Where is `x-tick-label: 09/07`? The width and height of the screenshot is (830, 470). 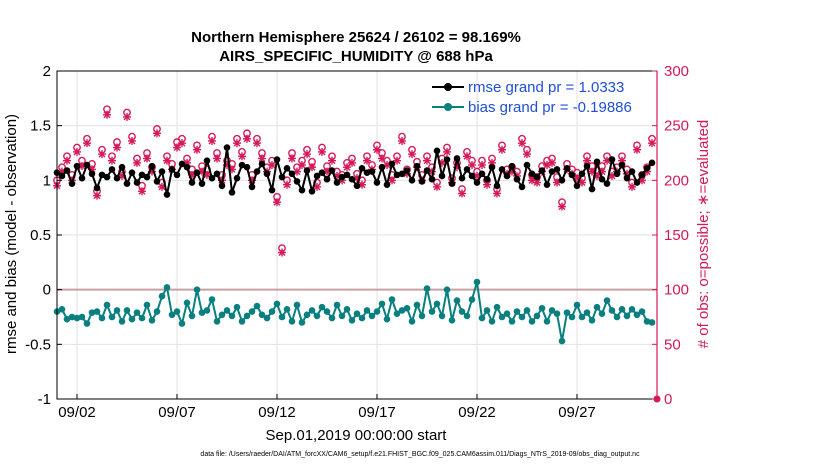
x-tick-label: 09/07 is located at coordinates (177, 412).